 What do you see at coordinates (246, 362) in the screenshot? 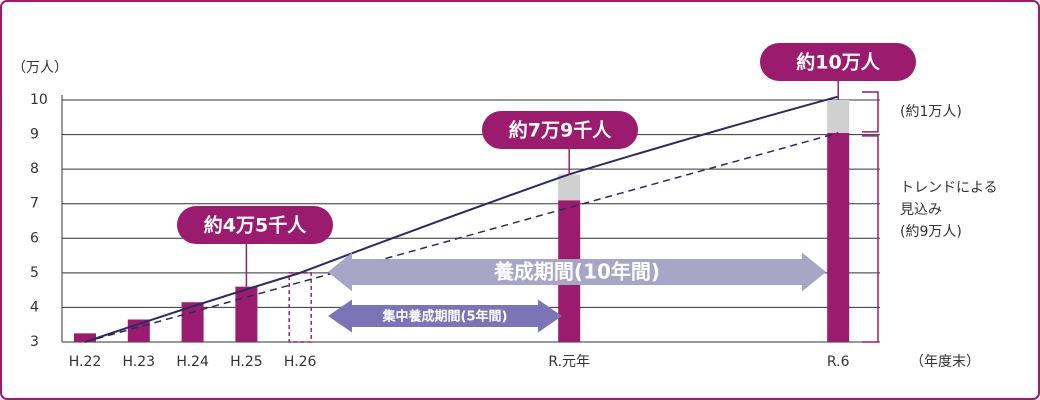
I see `x-tick-label: H.25` at bounding box center [246, 362].